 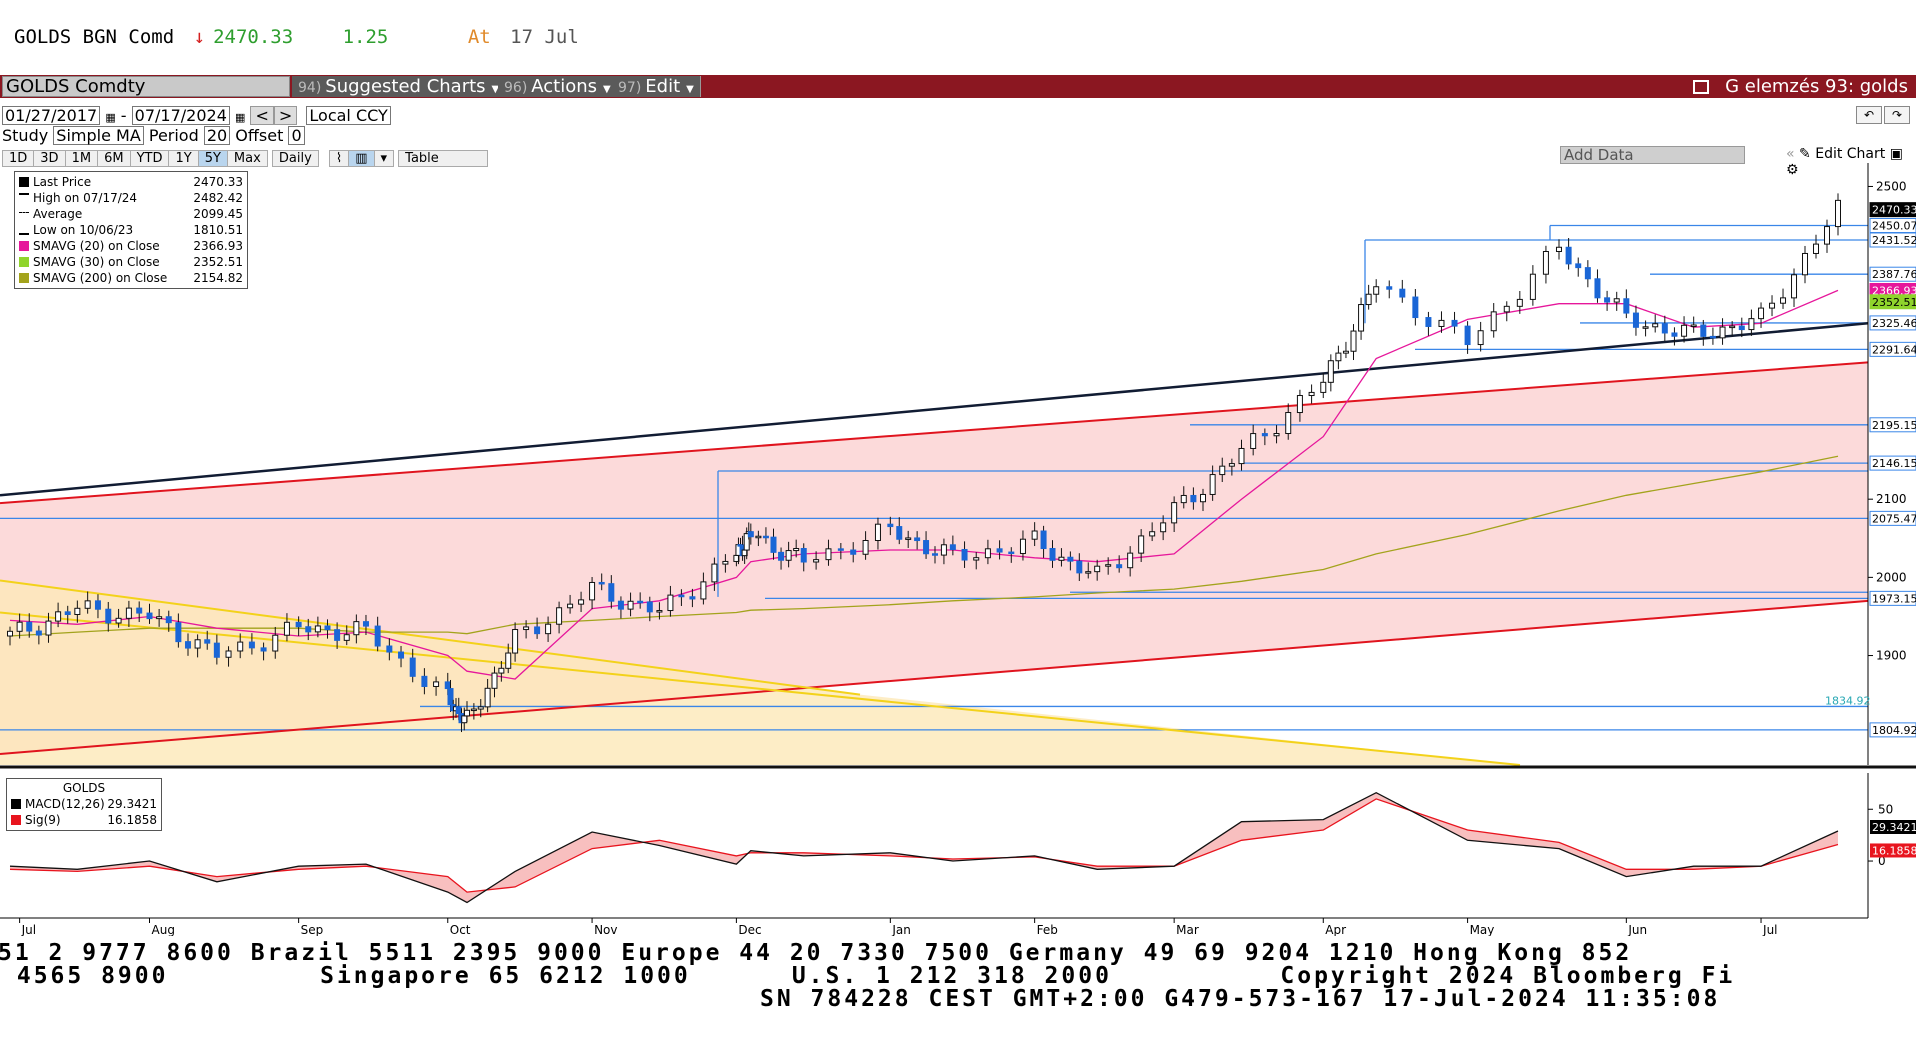 What do you see at coordinates (1891, 499) in the screenshot?
I see `y-tick-label: 2100` at bounding box center [1891, 499].